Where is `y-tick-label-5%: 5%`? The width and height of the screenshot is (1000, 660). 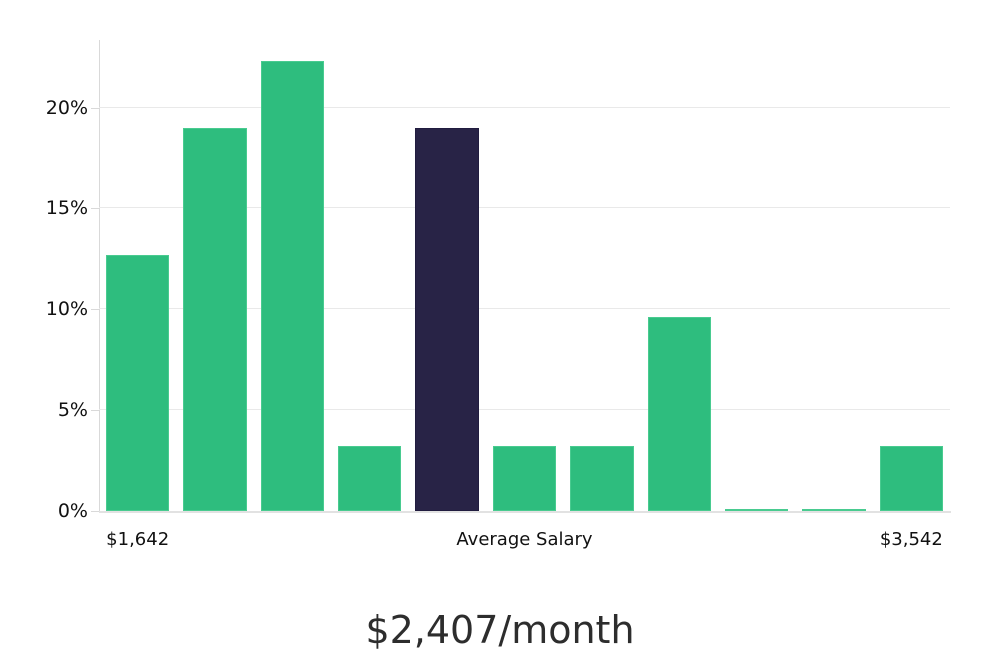 y-tick-label-5%: 5% is located at coordinates (72, 410).